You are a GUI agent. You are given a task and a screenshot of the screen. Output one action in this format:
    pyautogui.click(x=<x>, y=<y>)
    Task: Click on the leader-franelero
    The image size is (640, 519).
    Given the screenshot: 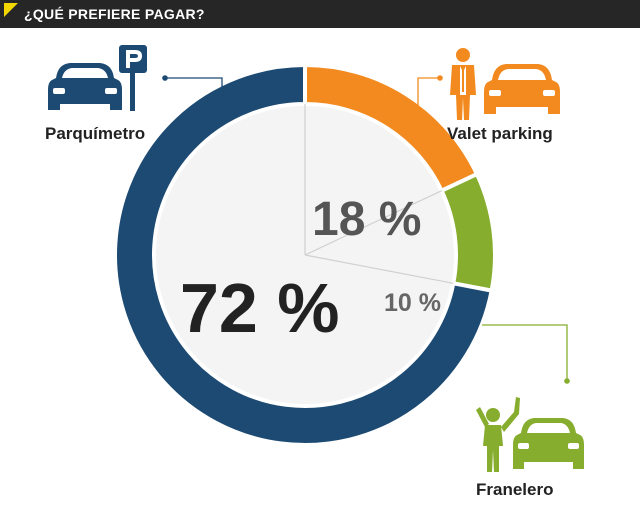 What is the action you would take?
    pyautogui.click(x=525, y=352)
    